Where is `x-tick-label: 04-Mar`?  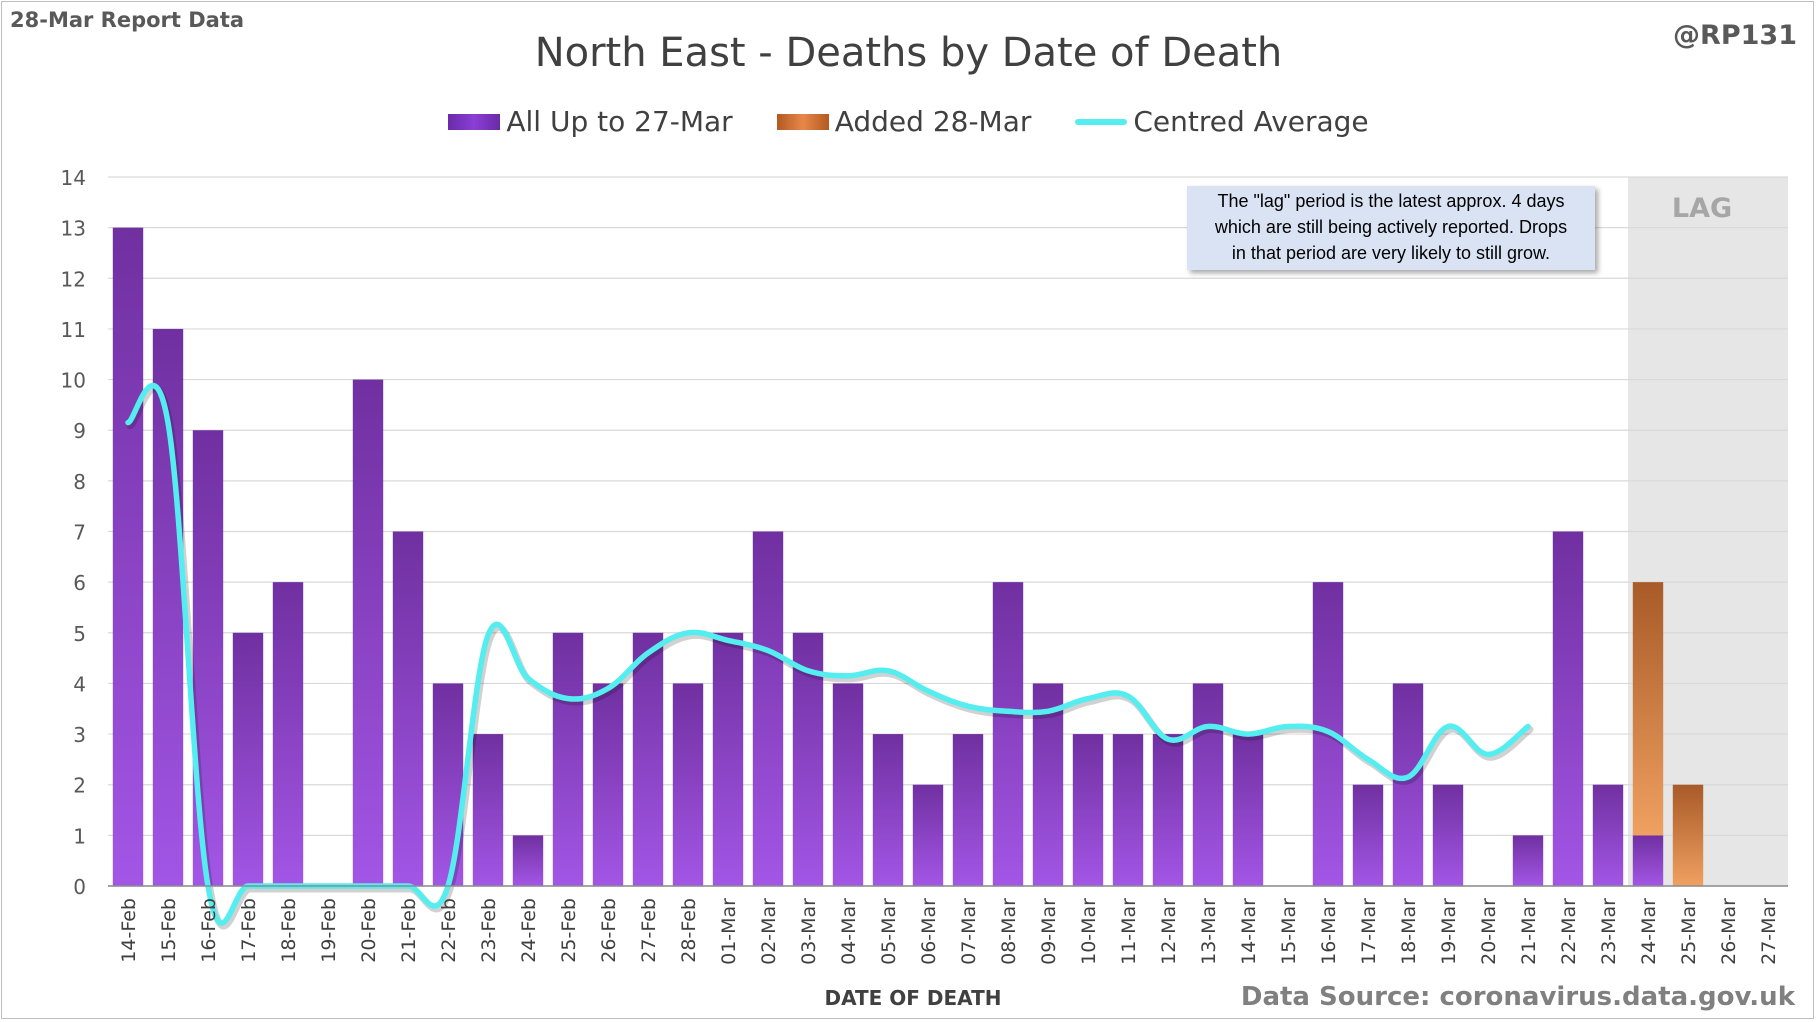 x-tick-label: 04-Mar is located at coordinates (849, 931).